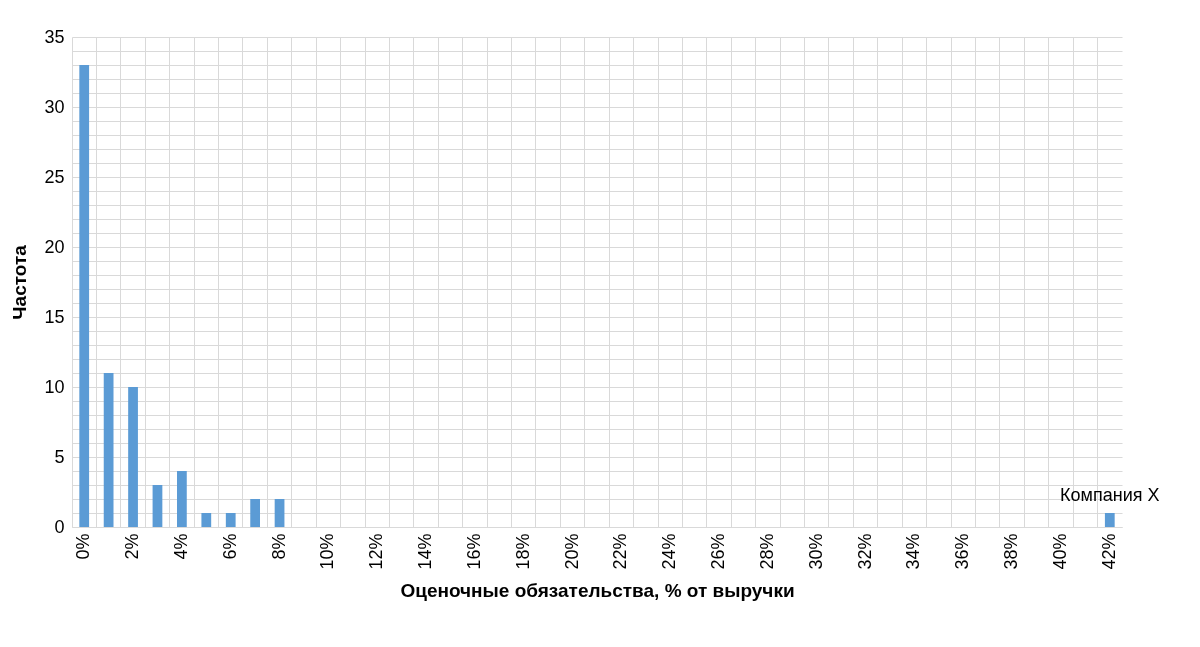 The width and height of the screenshot is (1200, 647). I want to click on annotation: Компания X, so click(1110, 495).